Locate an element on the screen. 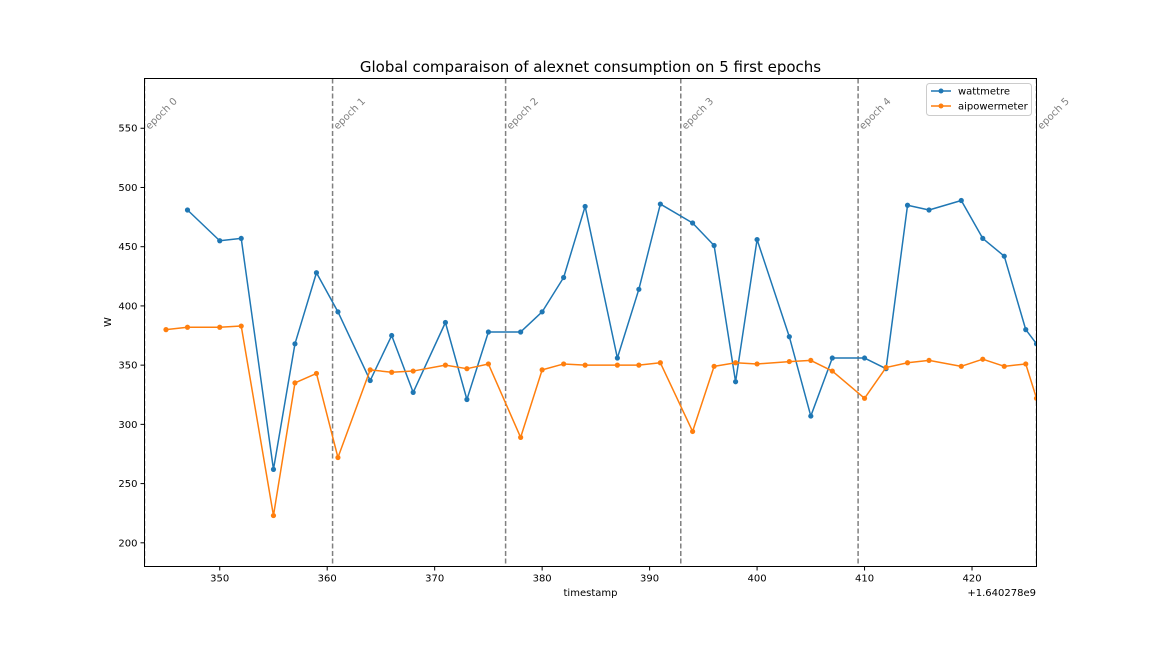  y-tick-label-2: 300 is located at coordinates (127, 425).